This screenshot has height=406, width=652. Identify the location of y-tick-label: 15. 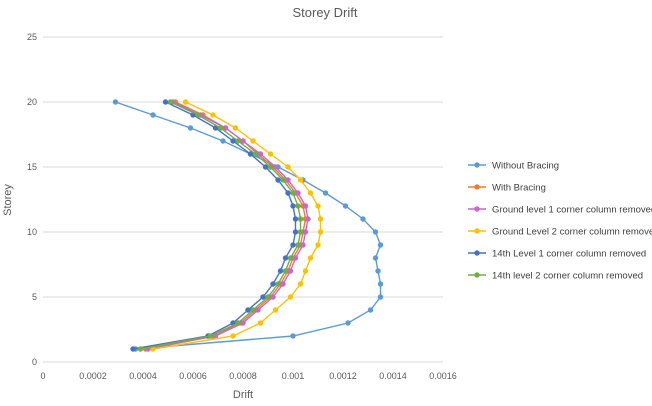
(32, 167).